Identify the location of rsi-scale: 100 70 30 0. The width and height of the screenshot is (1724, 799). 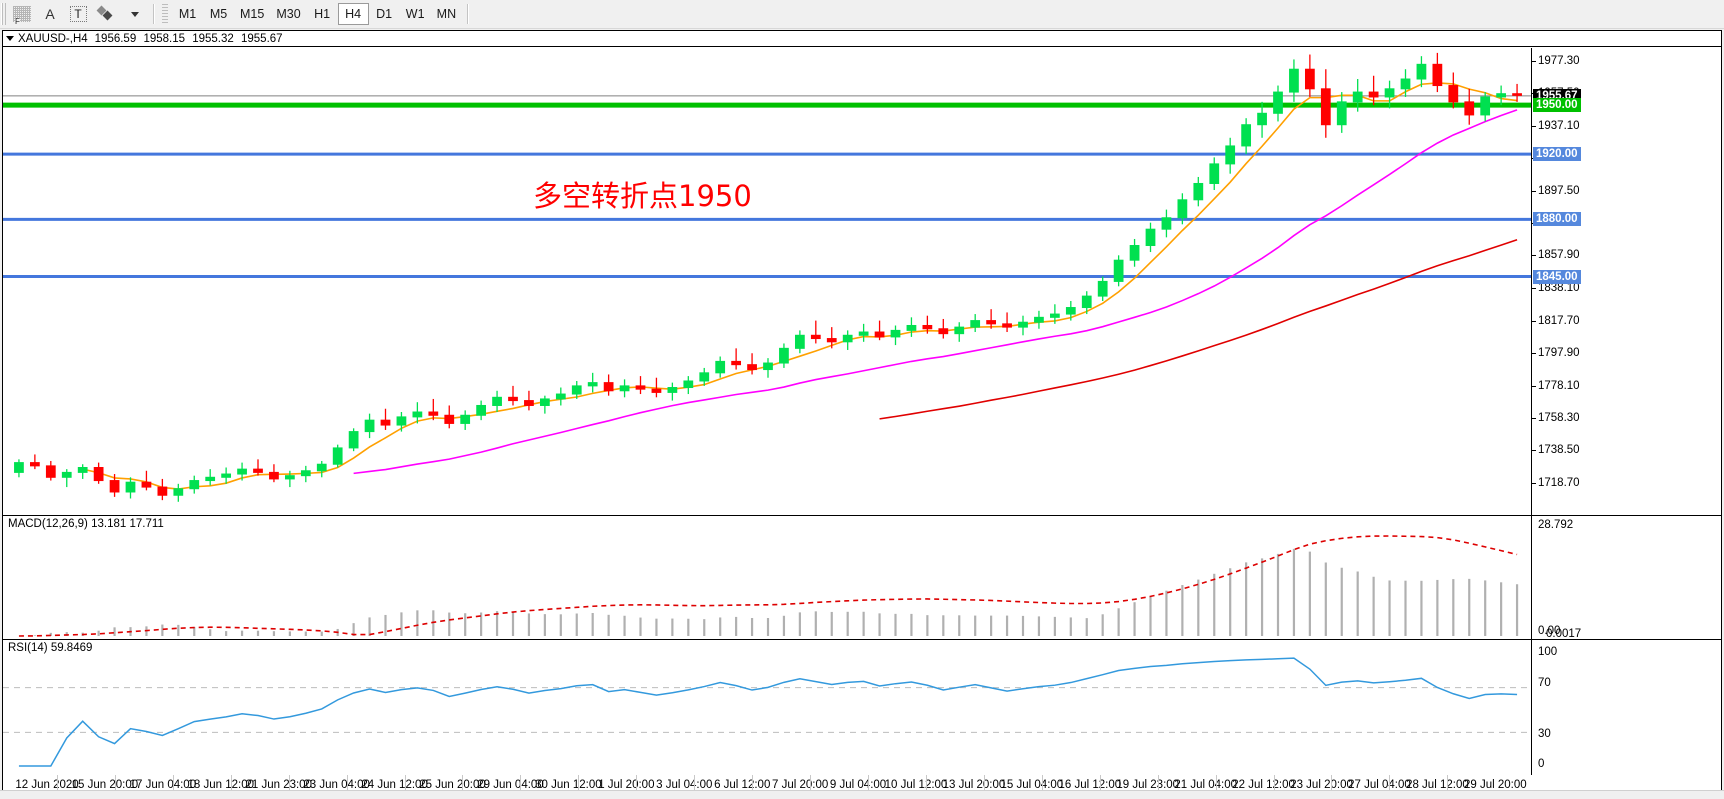
(1626, 707).